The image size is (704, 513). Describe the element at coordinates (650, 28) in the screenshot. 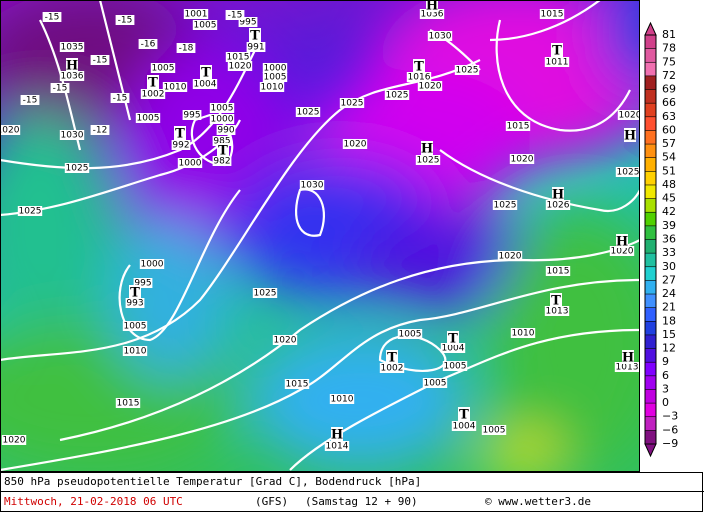

I see `colorbar-end` at that location.